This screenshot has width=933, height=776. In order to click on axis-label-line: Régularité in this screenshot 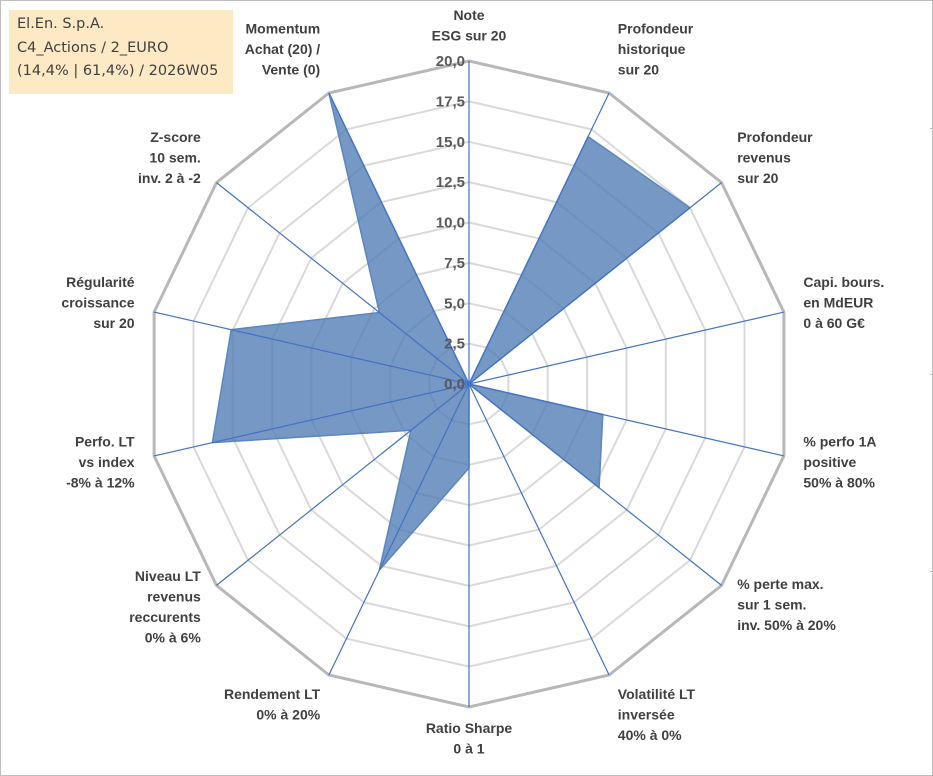, I will do `click(100, 282)`.